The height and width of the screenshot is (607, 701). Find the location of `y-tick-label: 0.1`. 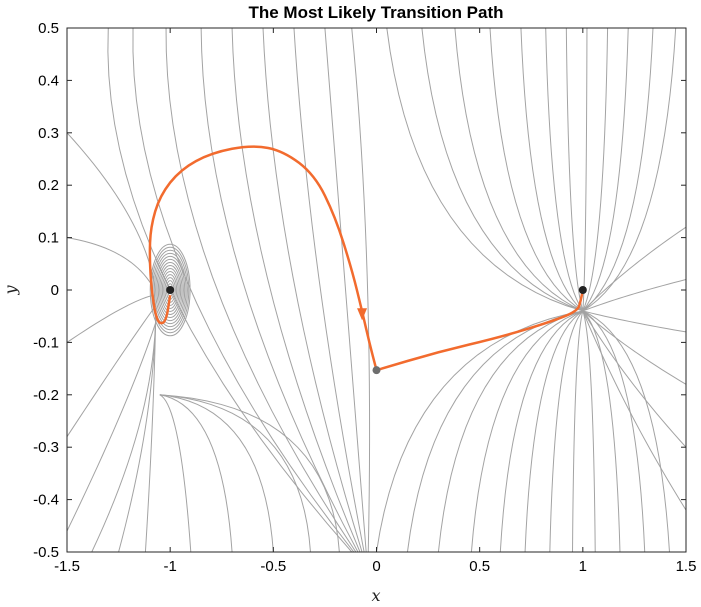

y-tick-label: 0.1 is located at coordinates (48, 238).